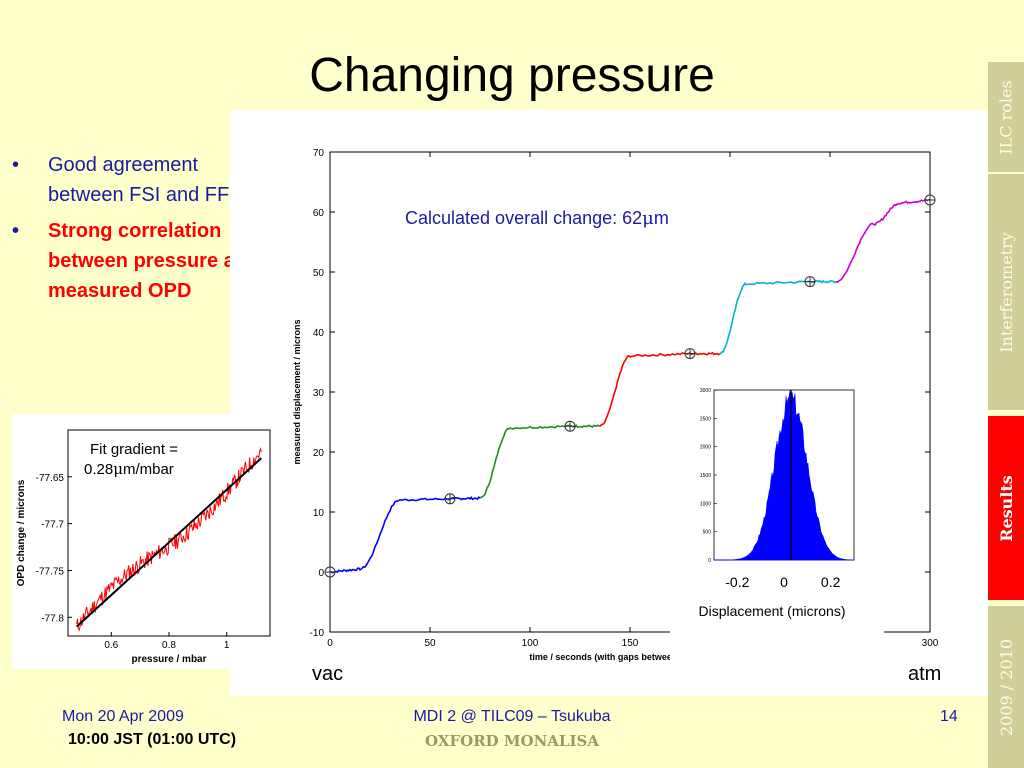  Describe the element at coordinates (319, 153) in the screenshot. I see `y-tick-label: 70` at that location.